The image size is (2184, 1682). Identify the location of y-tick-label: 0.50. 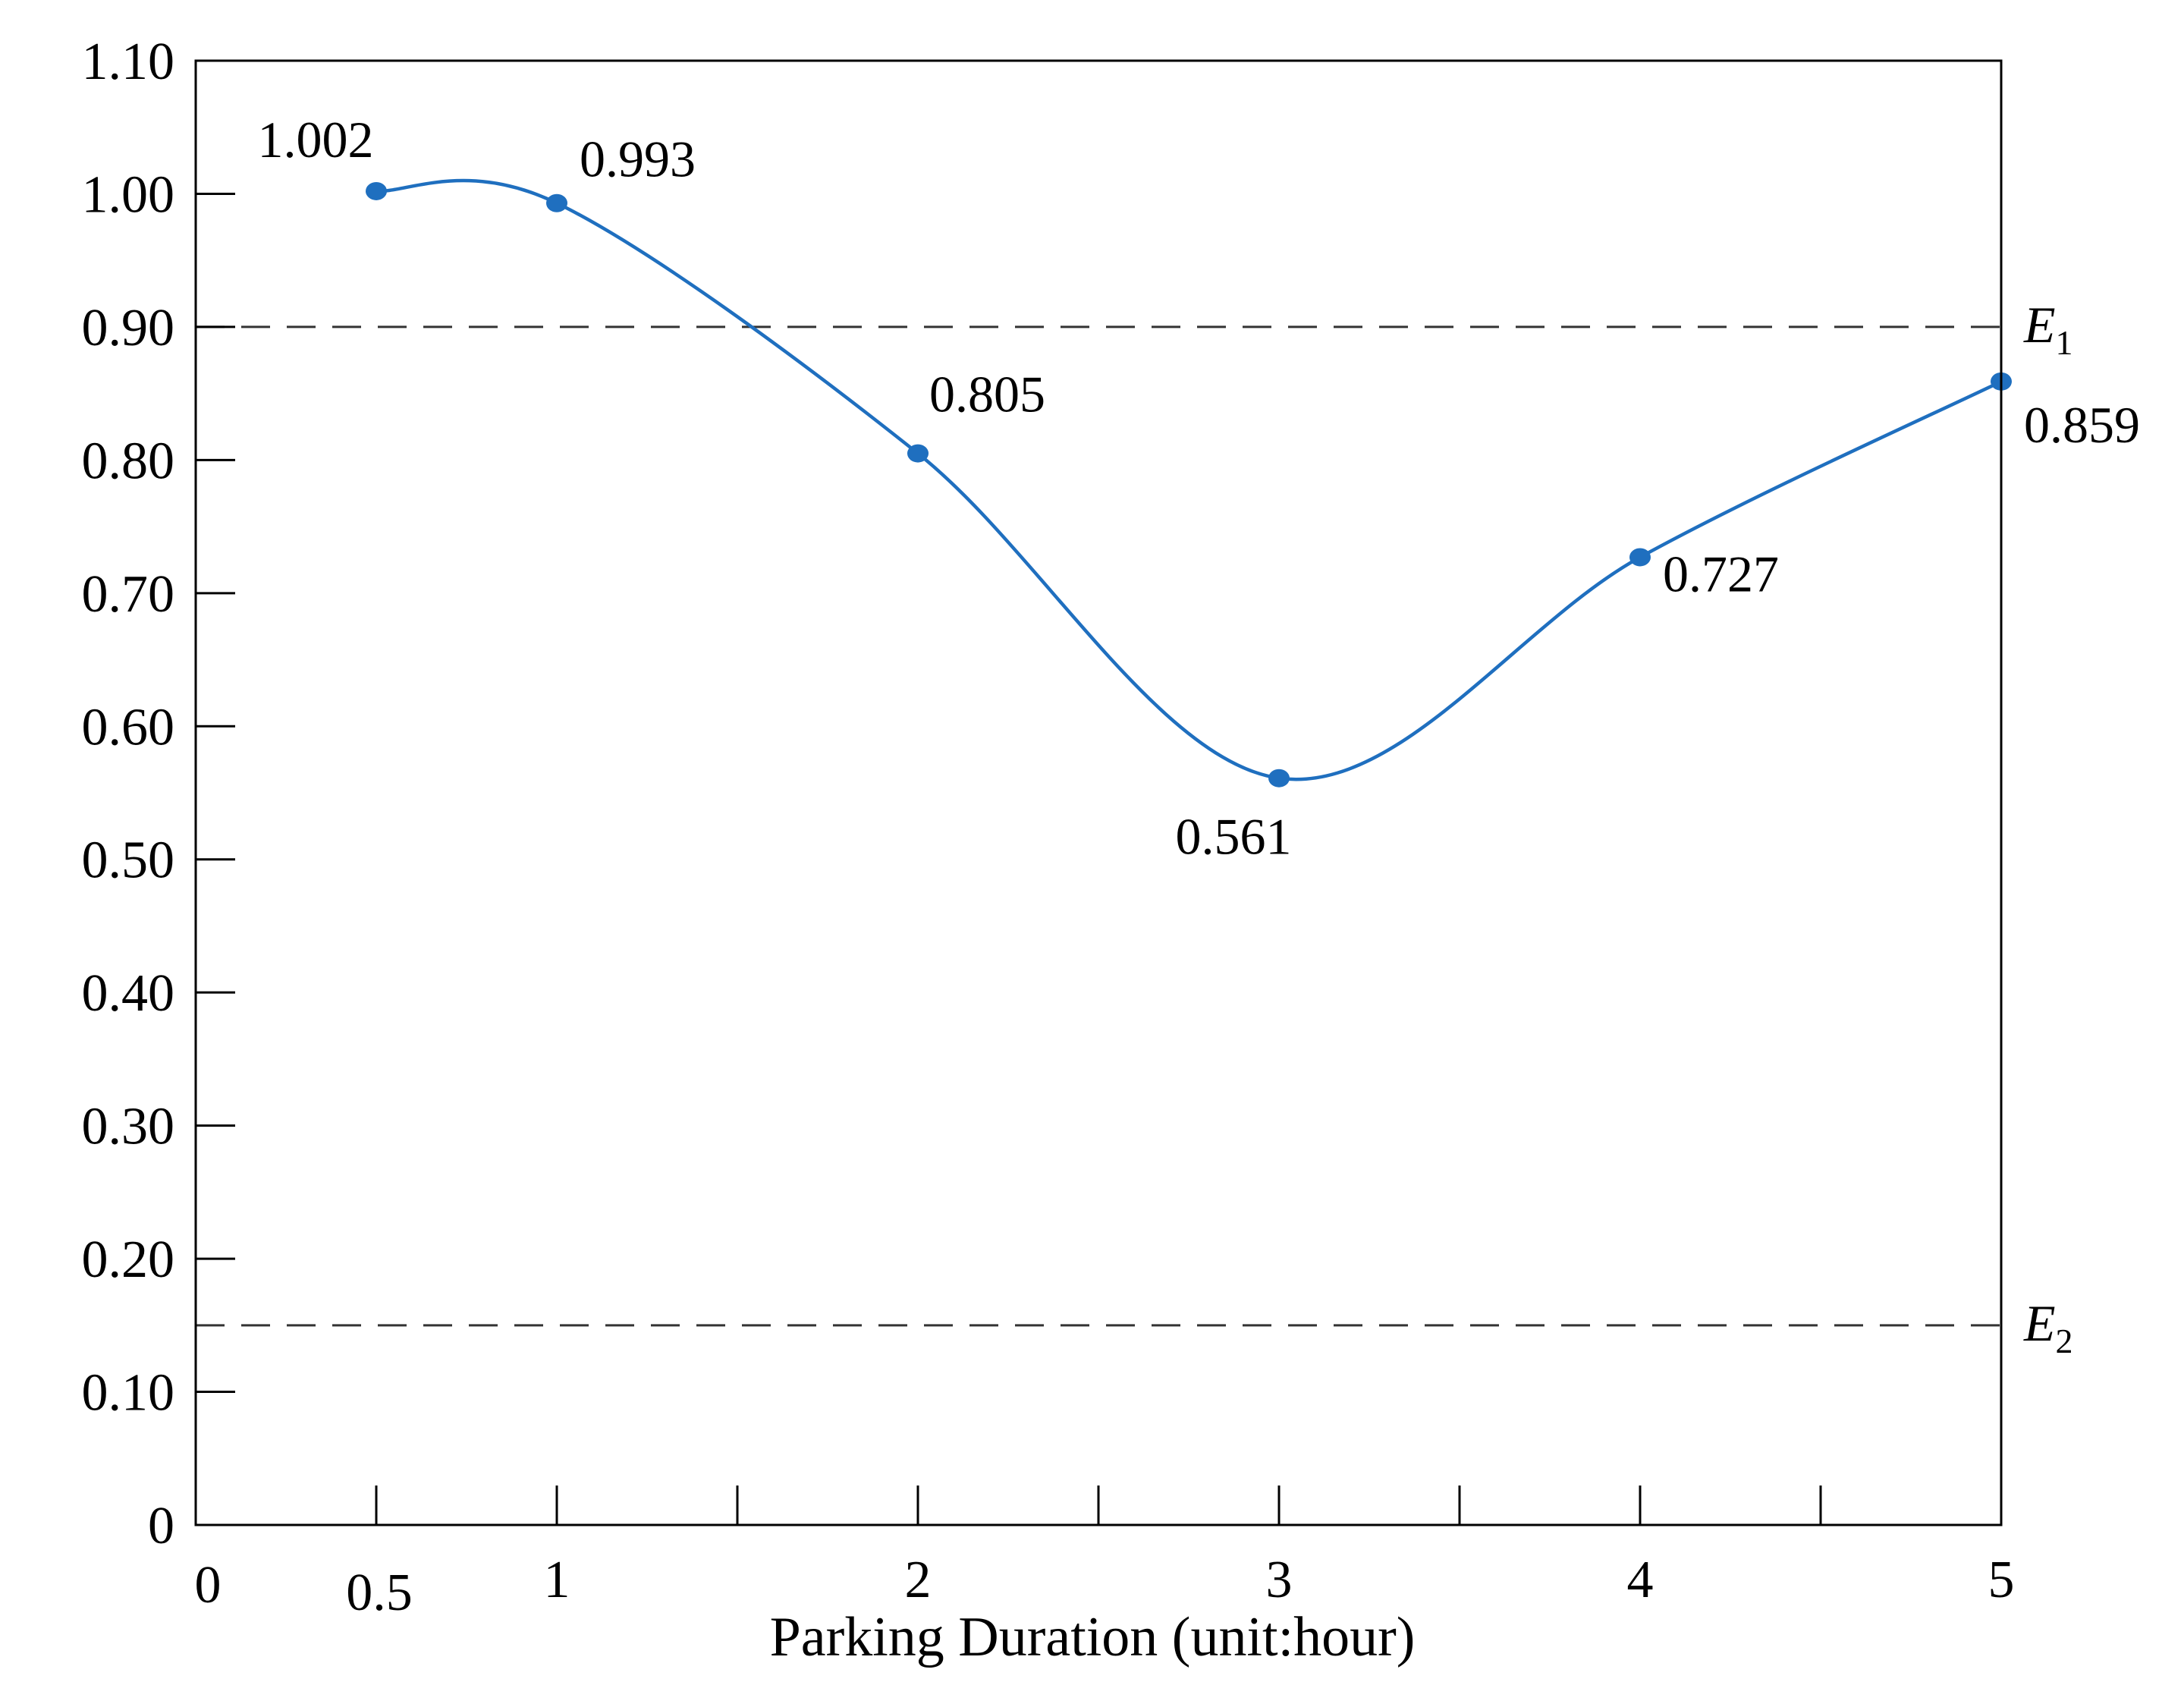
(128, 861).